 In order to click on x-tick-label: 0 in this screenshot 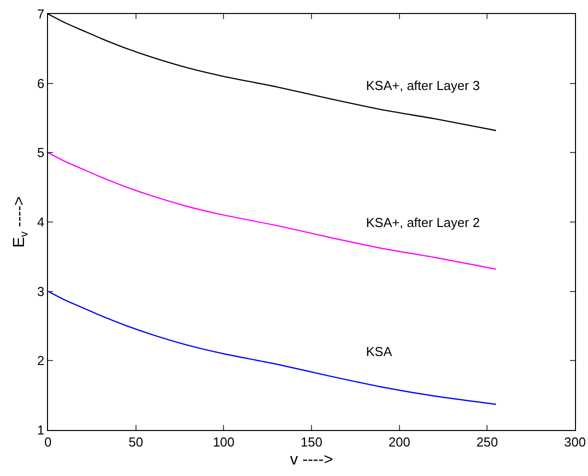, I will do `click(48, 442)`.